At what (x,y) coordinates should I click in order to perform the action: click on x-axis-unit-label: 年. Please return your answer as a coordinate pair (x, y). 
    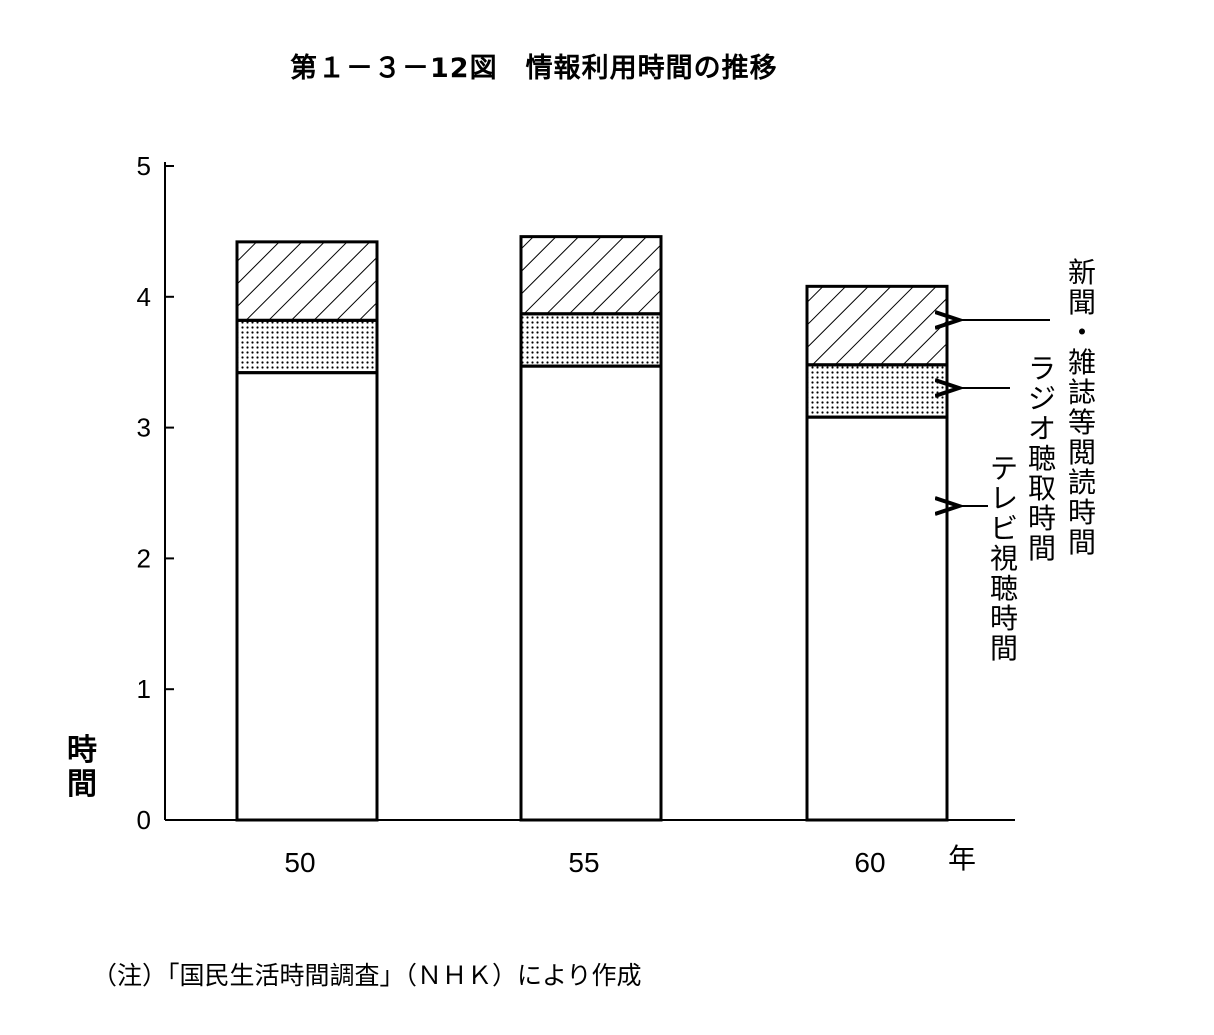
    Looking at the image, I should click on (962, 858).